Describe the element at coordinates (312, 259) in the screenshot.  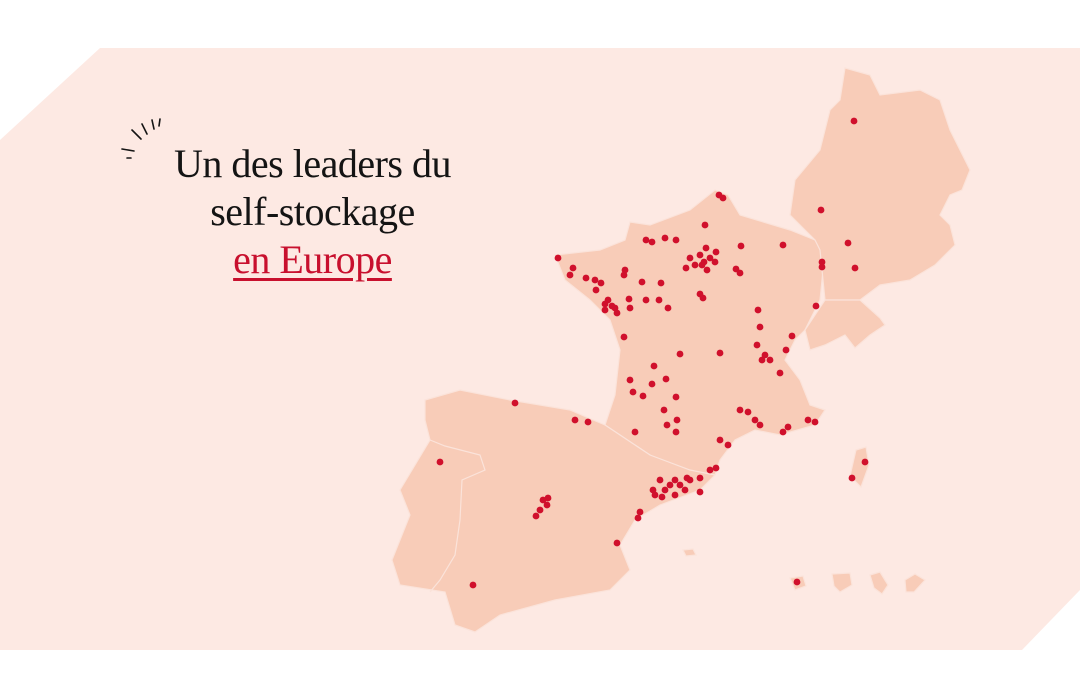
I see `title-accent-link: en Europe` at that location.